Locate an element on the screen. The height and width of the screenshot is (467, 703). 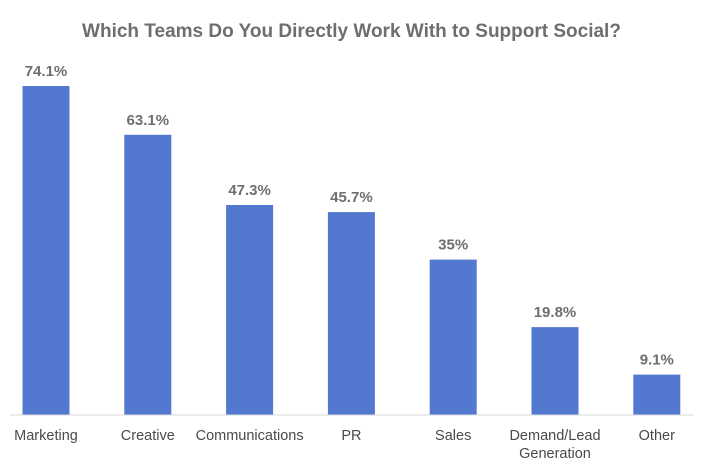
bar-demand-lead-generation is located at coordinates (555, 371).